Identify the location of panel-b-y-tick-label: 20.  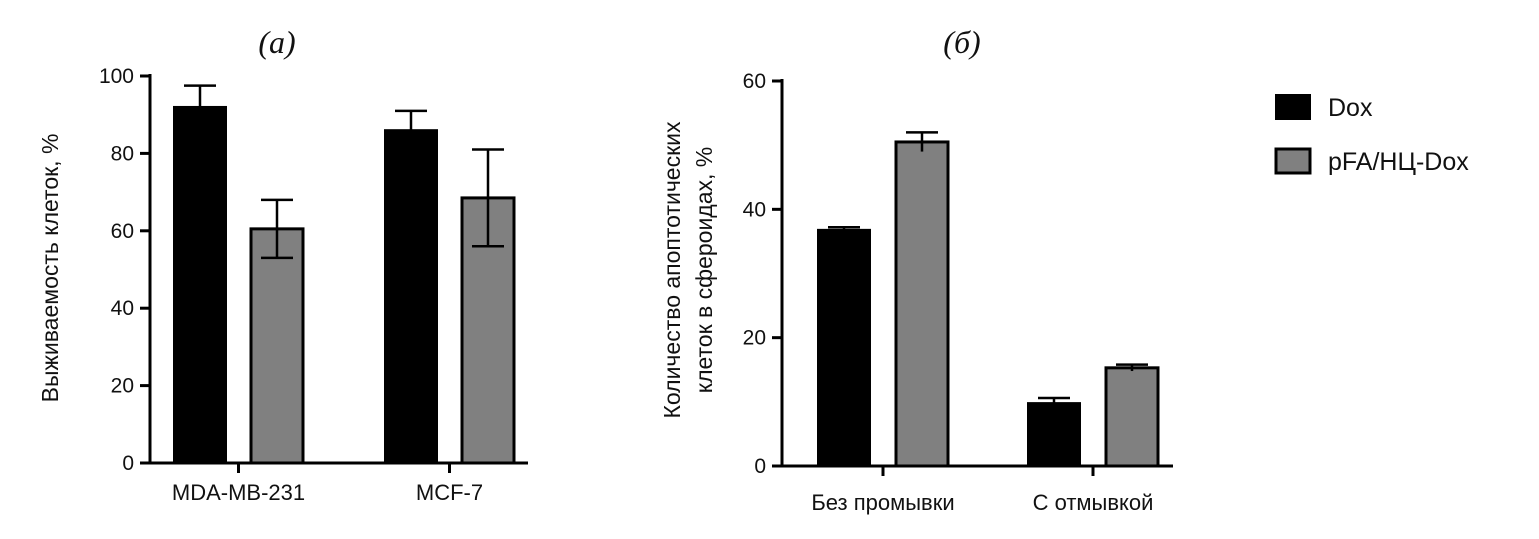
(754, 338).